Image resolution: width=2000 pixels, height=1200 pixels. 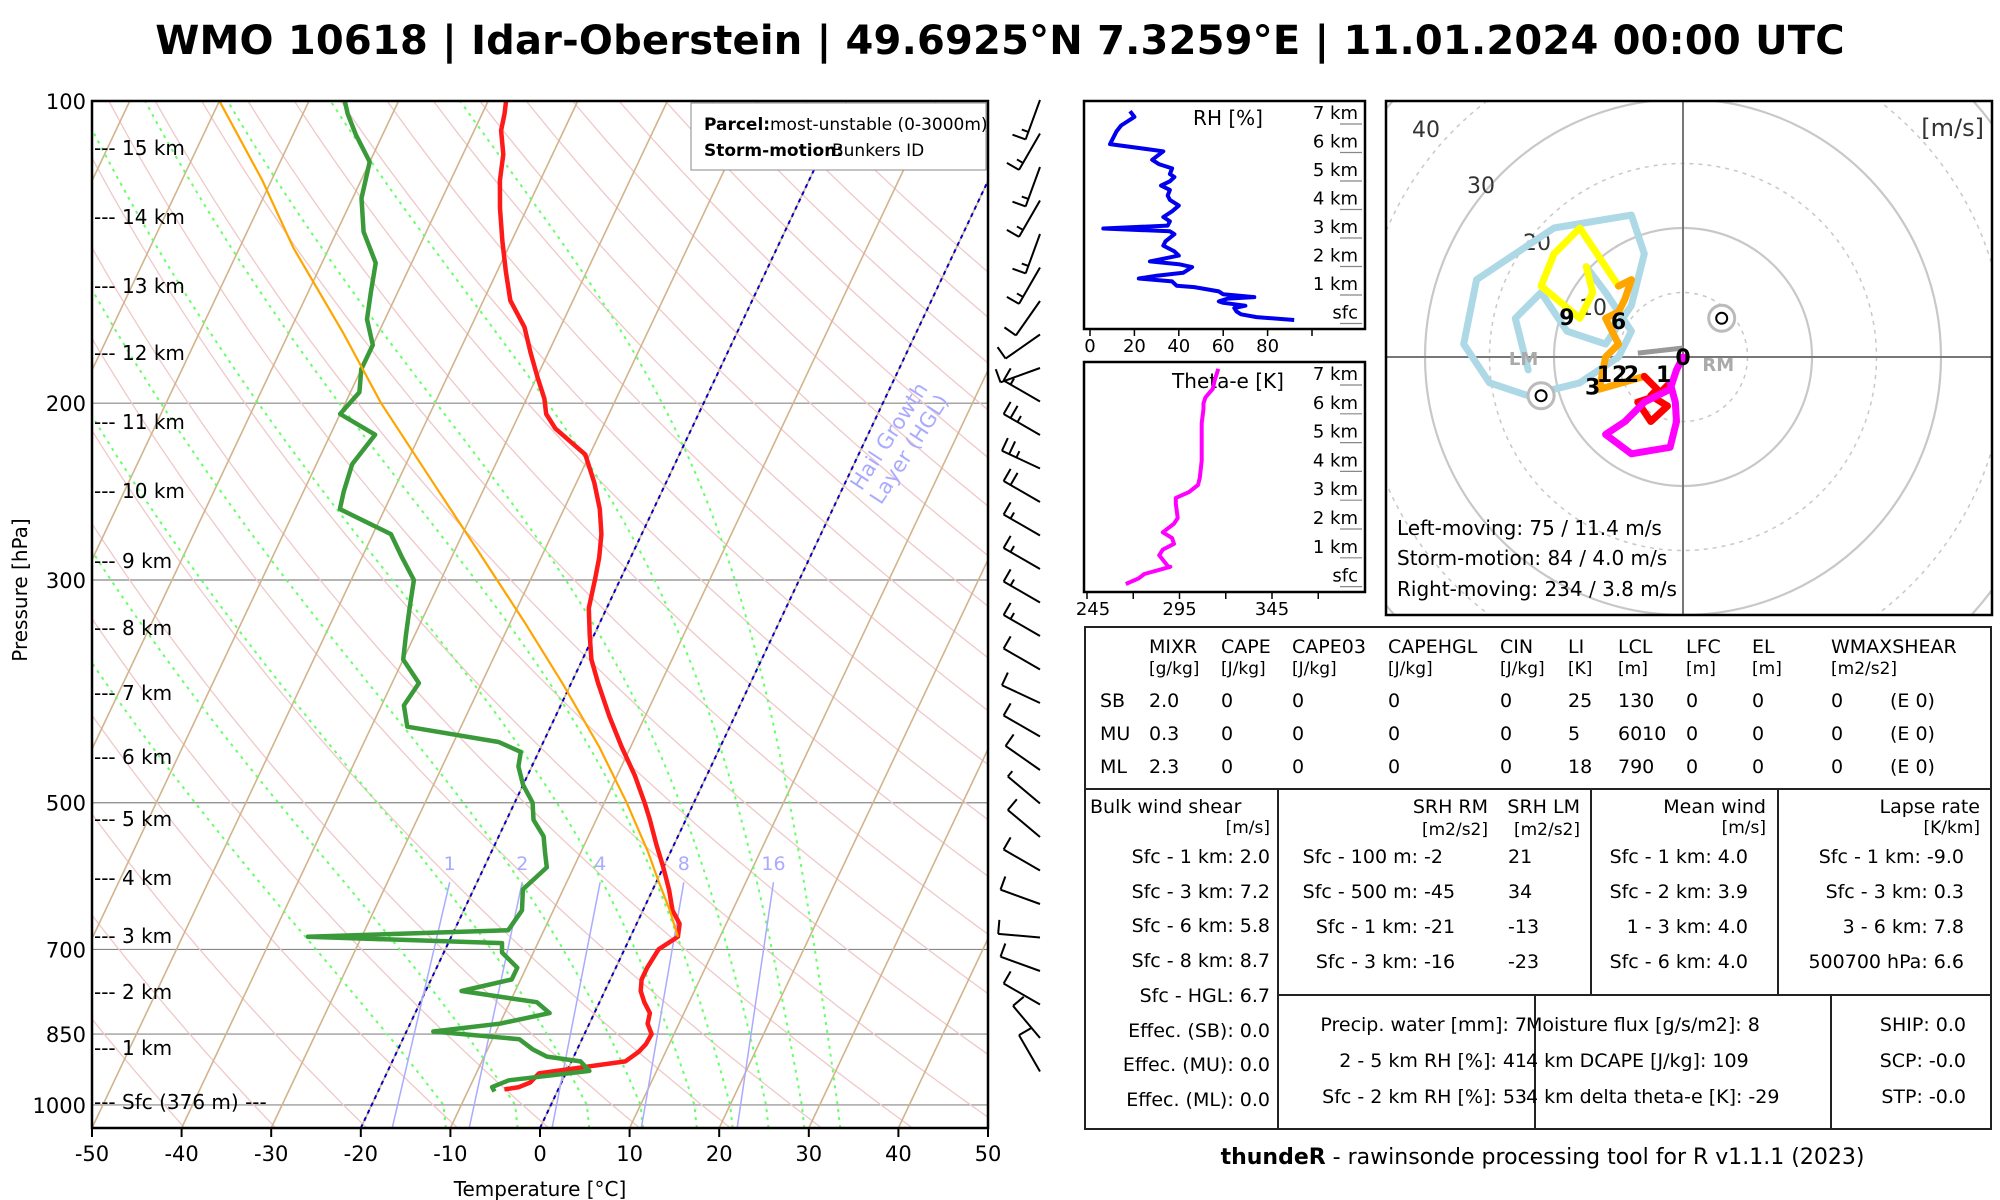 What do you see at coordinates (180, 1102) in the screenshot?
I see `height-label: --- Sfc (376 m) ---` at bounding box center [180, 1102].